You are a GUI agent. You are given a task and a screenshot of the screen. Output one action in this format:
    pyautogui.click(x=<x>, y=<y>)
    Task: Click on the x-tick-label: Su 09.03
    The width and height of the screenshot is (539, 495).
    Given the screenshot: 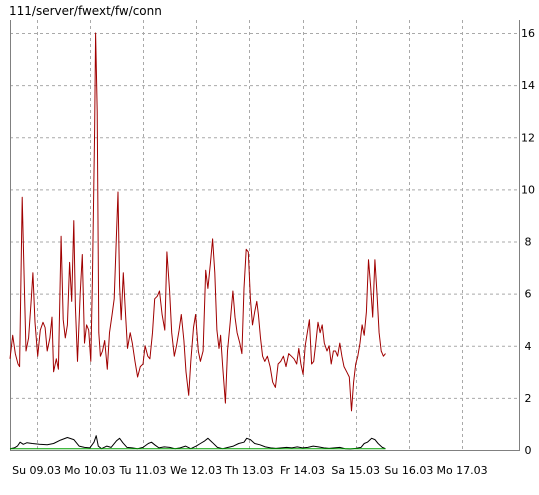 What is the action you would take?
    pyautogui.click(x=36, y=470)
    